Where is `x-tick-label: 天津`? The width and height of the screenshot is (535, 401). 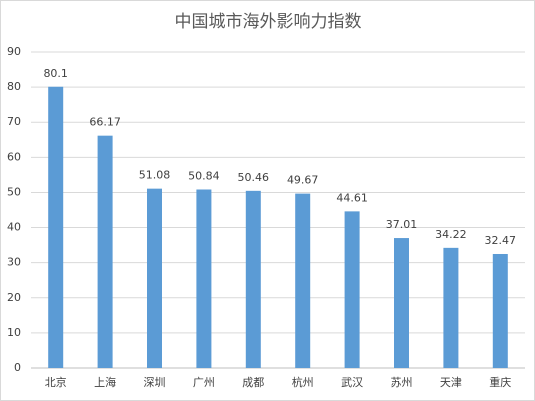 x-tick-label: 天津 is located at coordinates (451, 382).